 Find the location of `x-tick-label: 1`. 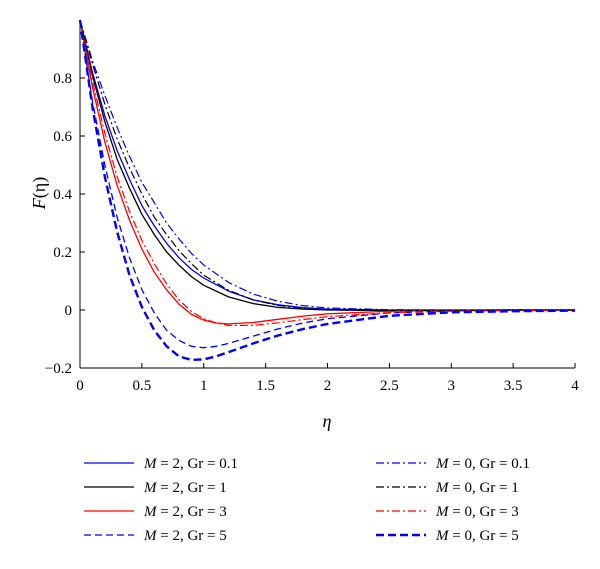

x-tick-label: 1 is located at coordinates (204, 386).